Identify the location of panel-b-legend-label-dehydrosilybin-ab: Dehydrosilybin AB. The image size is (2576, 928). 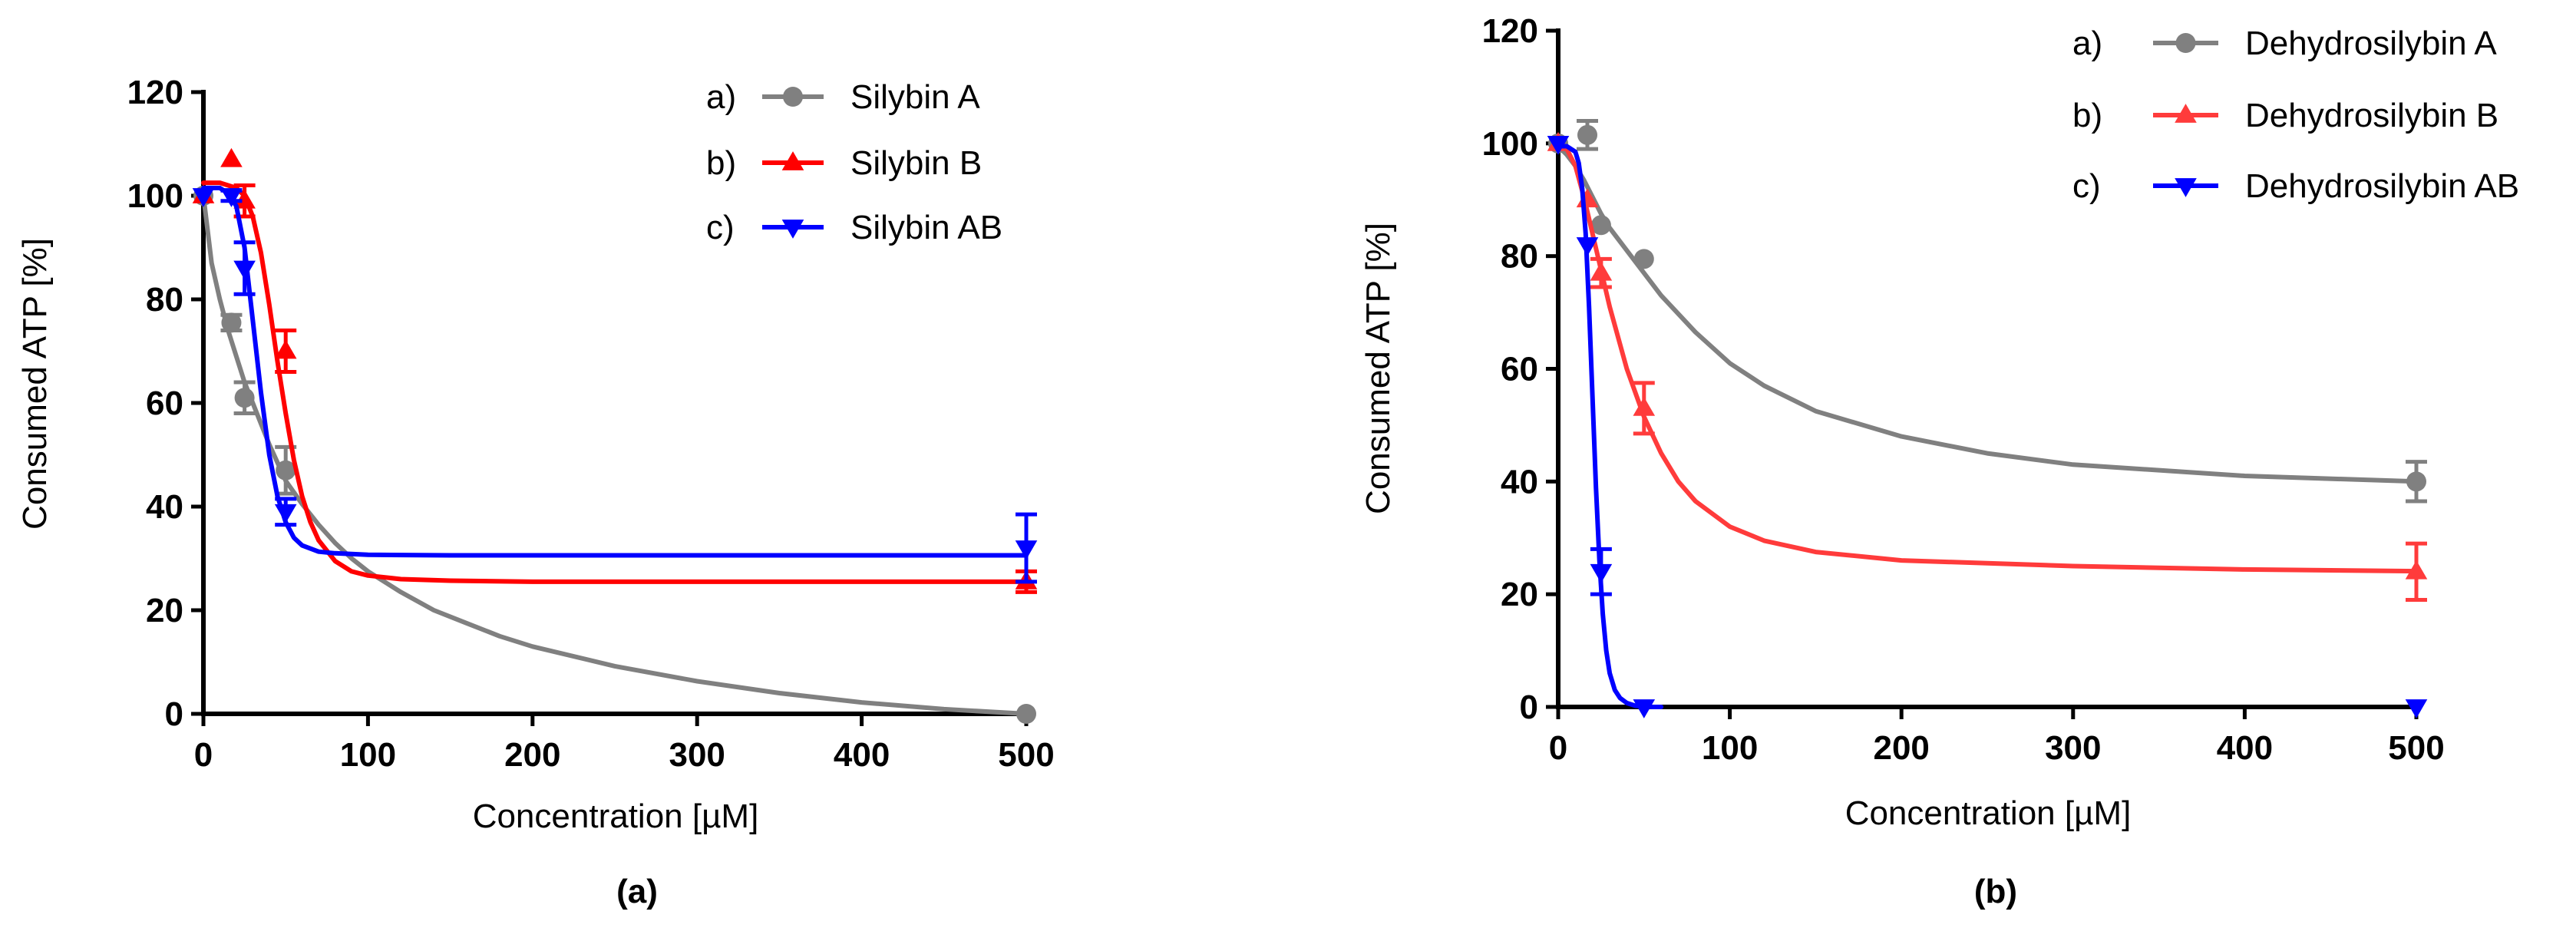
(2382, 186).